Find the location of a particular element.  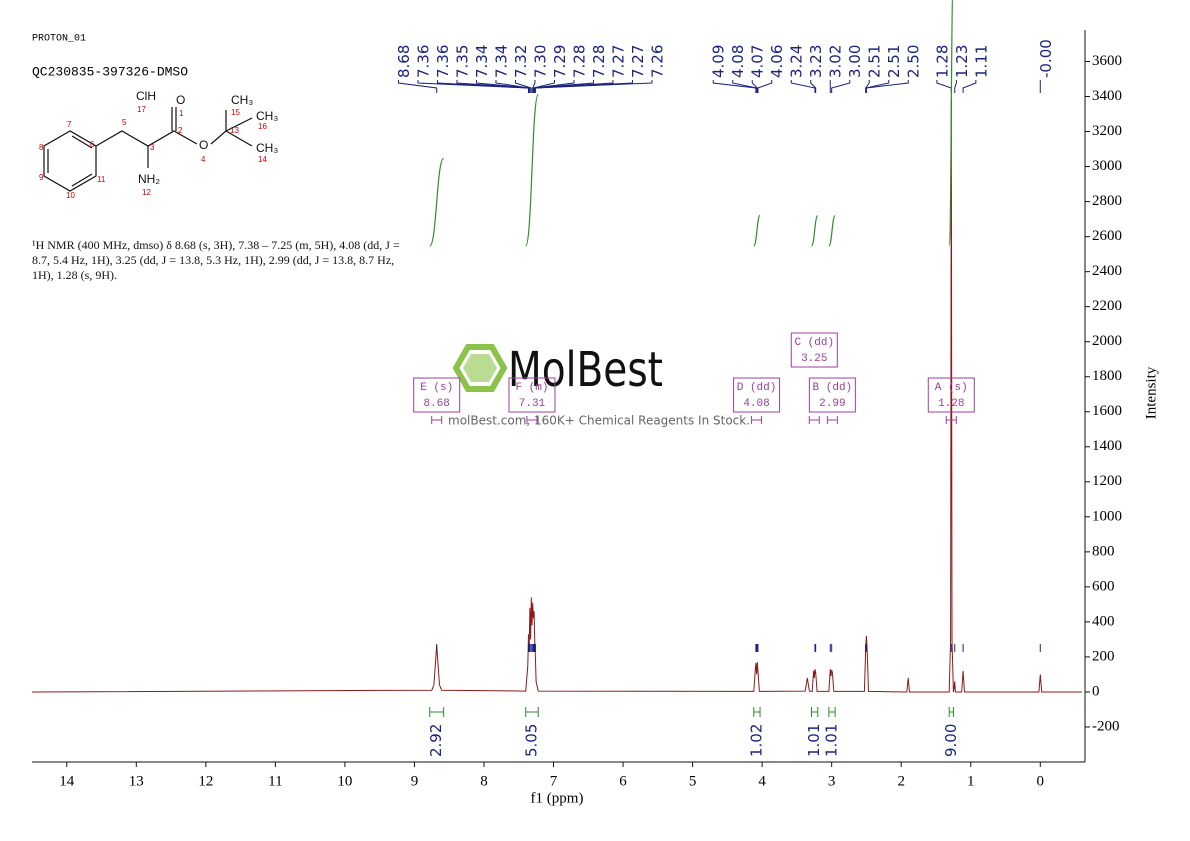

integral-label: 5.05 is located at coordinates (531, 740).